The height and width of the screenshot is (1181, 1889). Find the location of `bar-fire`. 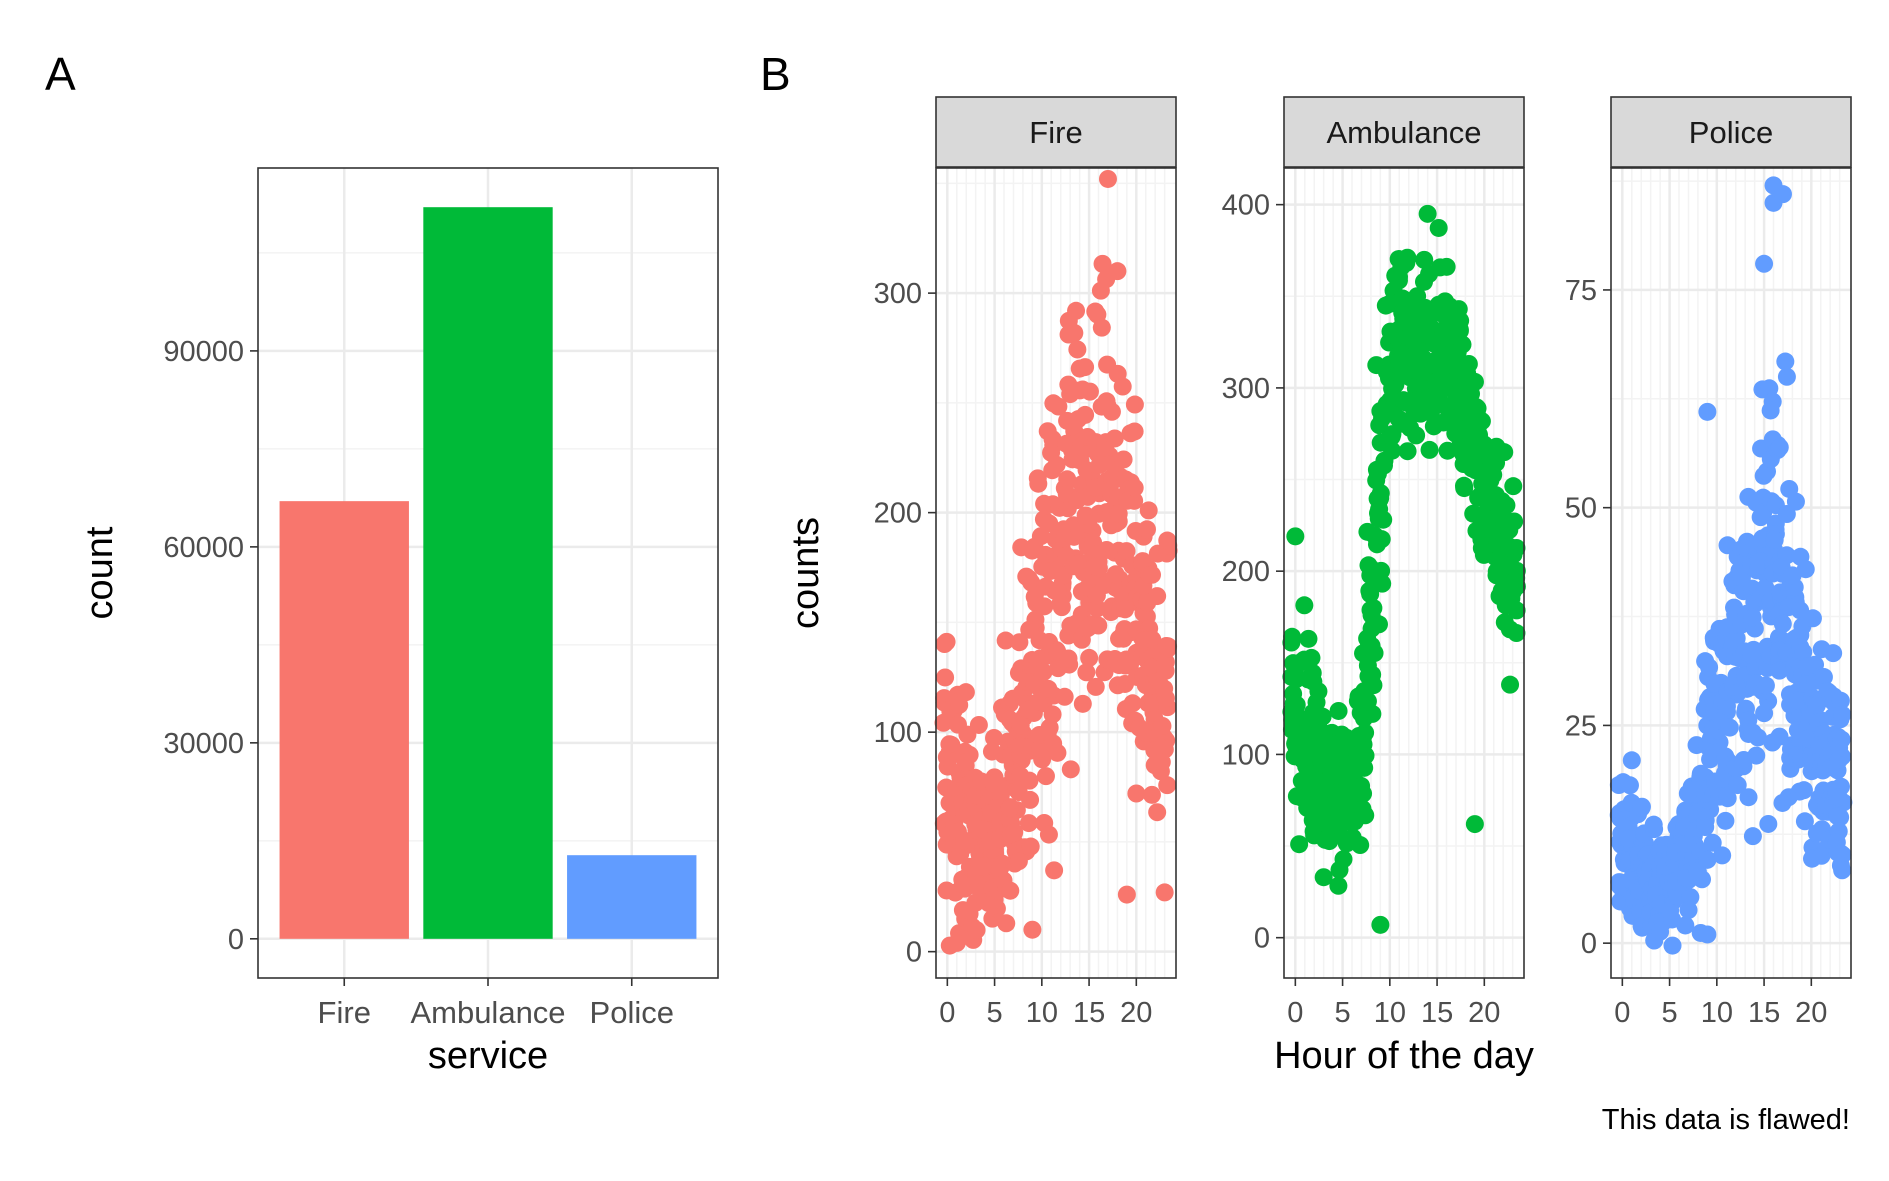

bar-fire is located at coordinates (344, 720).